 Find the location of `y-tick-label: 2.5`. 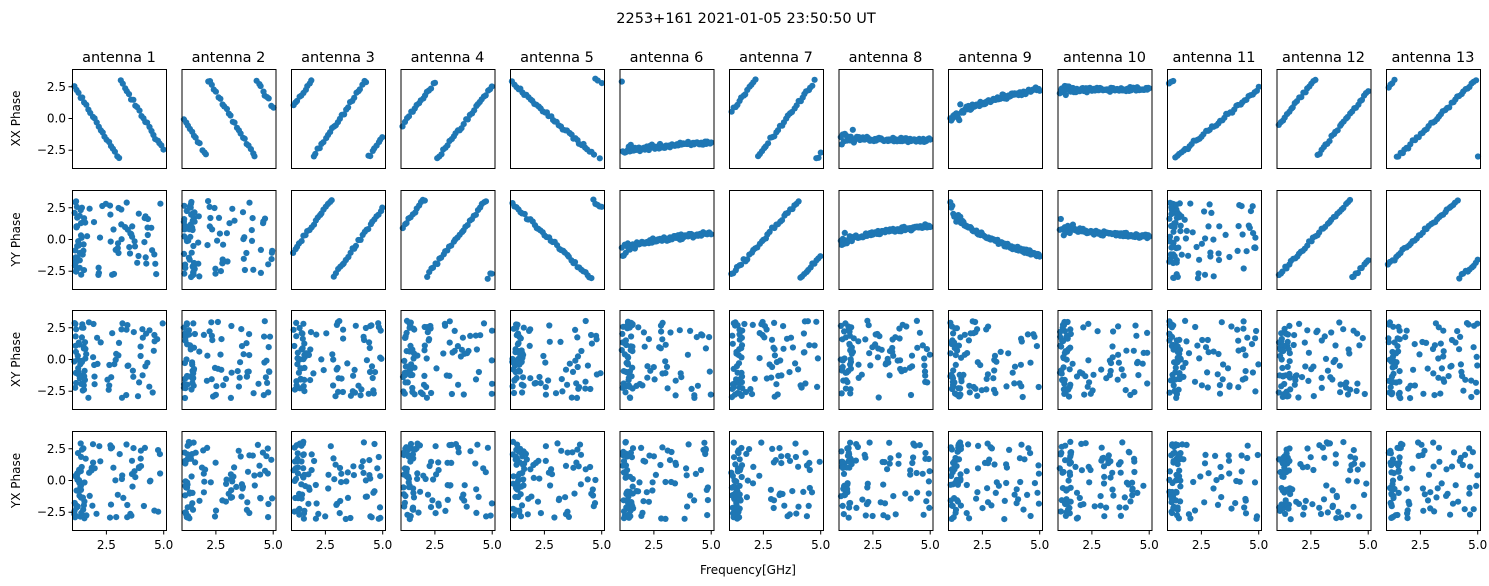

y-tick-label: 2.5 is located at coordinates (56, 208).